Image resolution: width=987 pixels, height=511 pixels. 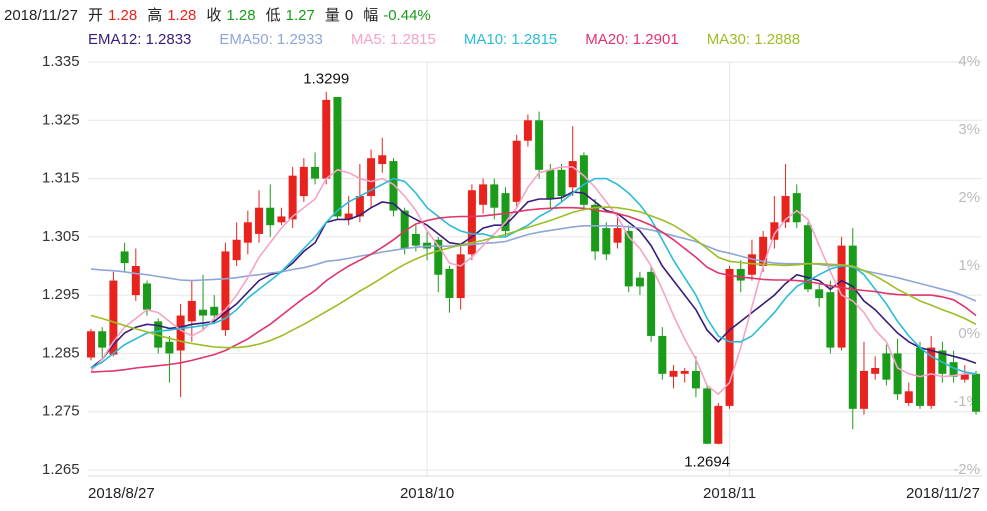 What do you see at coordinates (61, 294) in the screenshot?
I see `y-tick-label: 1.295` at bounding box center [61, 294].